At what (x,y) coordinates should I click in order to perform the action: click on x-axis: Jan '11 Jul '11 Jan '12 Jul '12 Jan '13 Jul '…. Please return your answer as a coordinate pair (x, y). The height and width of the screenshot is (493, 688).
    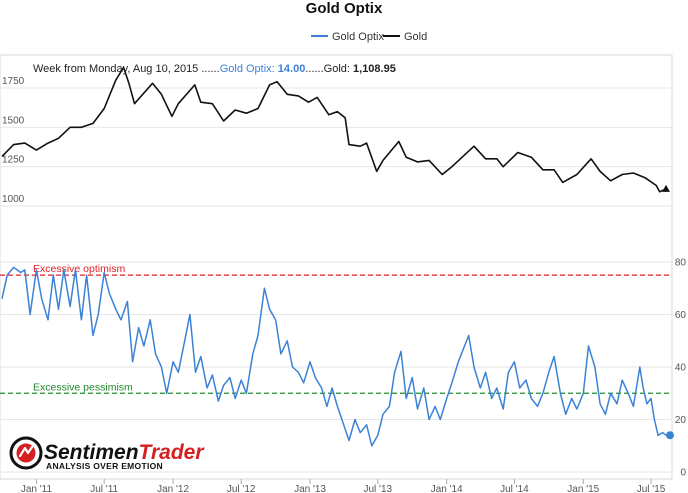
    Looking at the image, I should click on (343, 486).